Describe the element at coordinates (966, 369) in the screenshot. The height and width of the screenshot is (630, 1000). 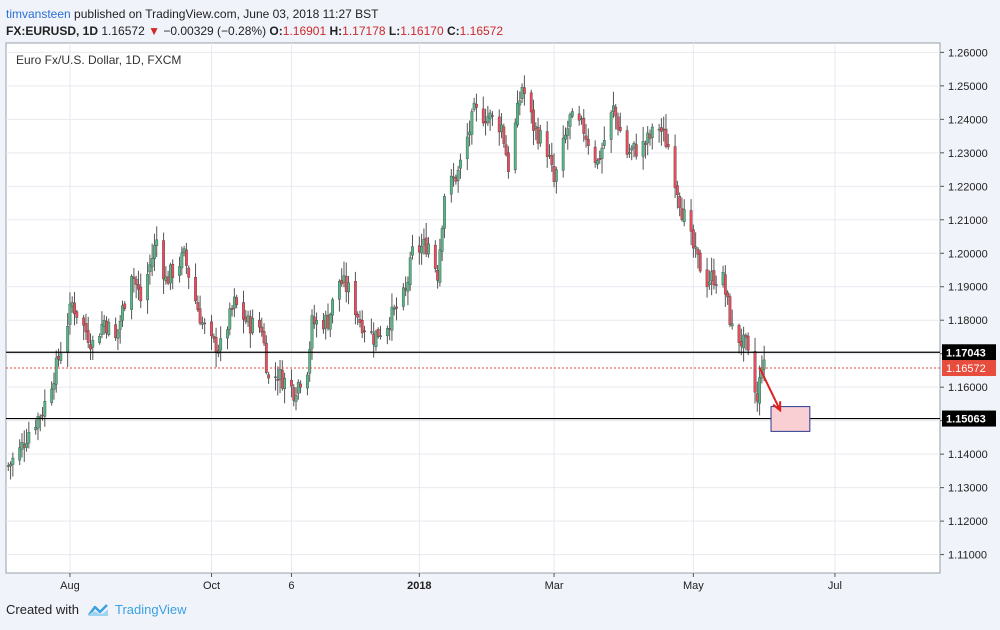
I see `last-price-label: 1.16572` at that location.